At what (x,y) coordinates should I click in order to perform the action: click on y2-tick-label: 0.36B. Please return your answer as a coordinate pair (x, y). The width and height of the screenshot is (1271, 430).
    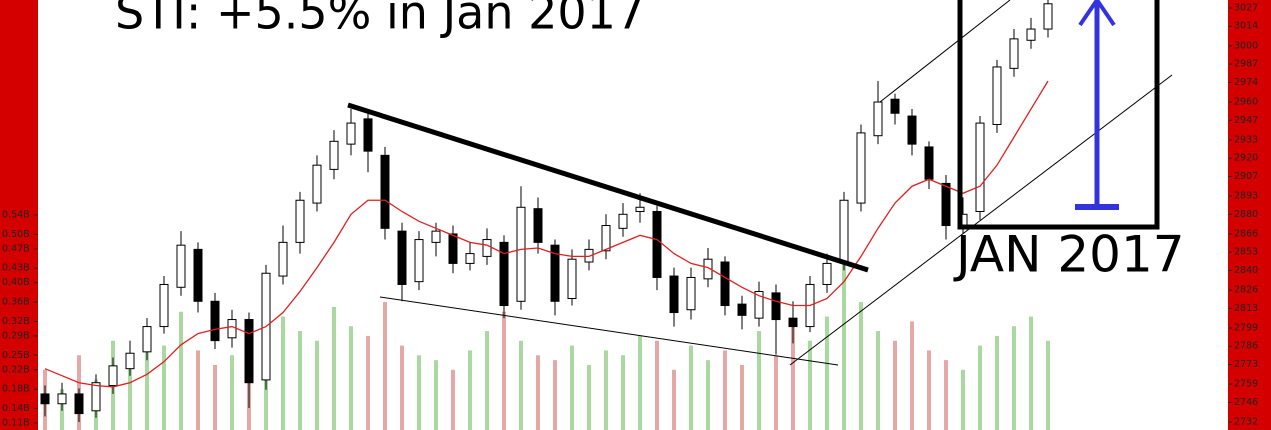
    Looking at the image, I should click on (16, 302).